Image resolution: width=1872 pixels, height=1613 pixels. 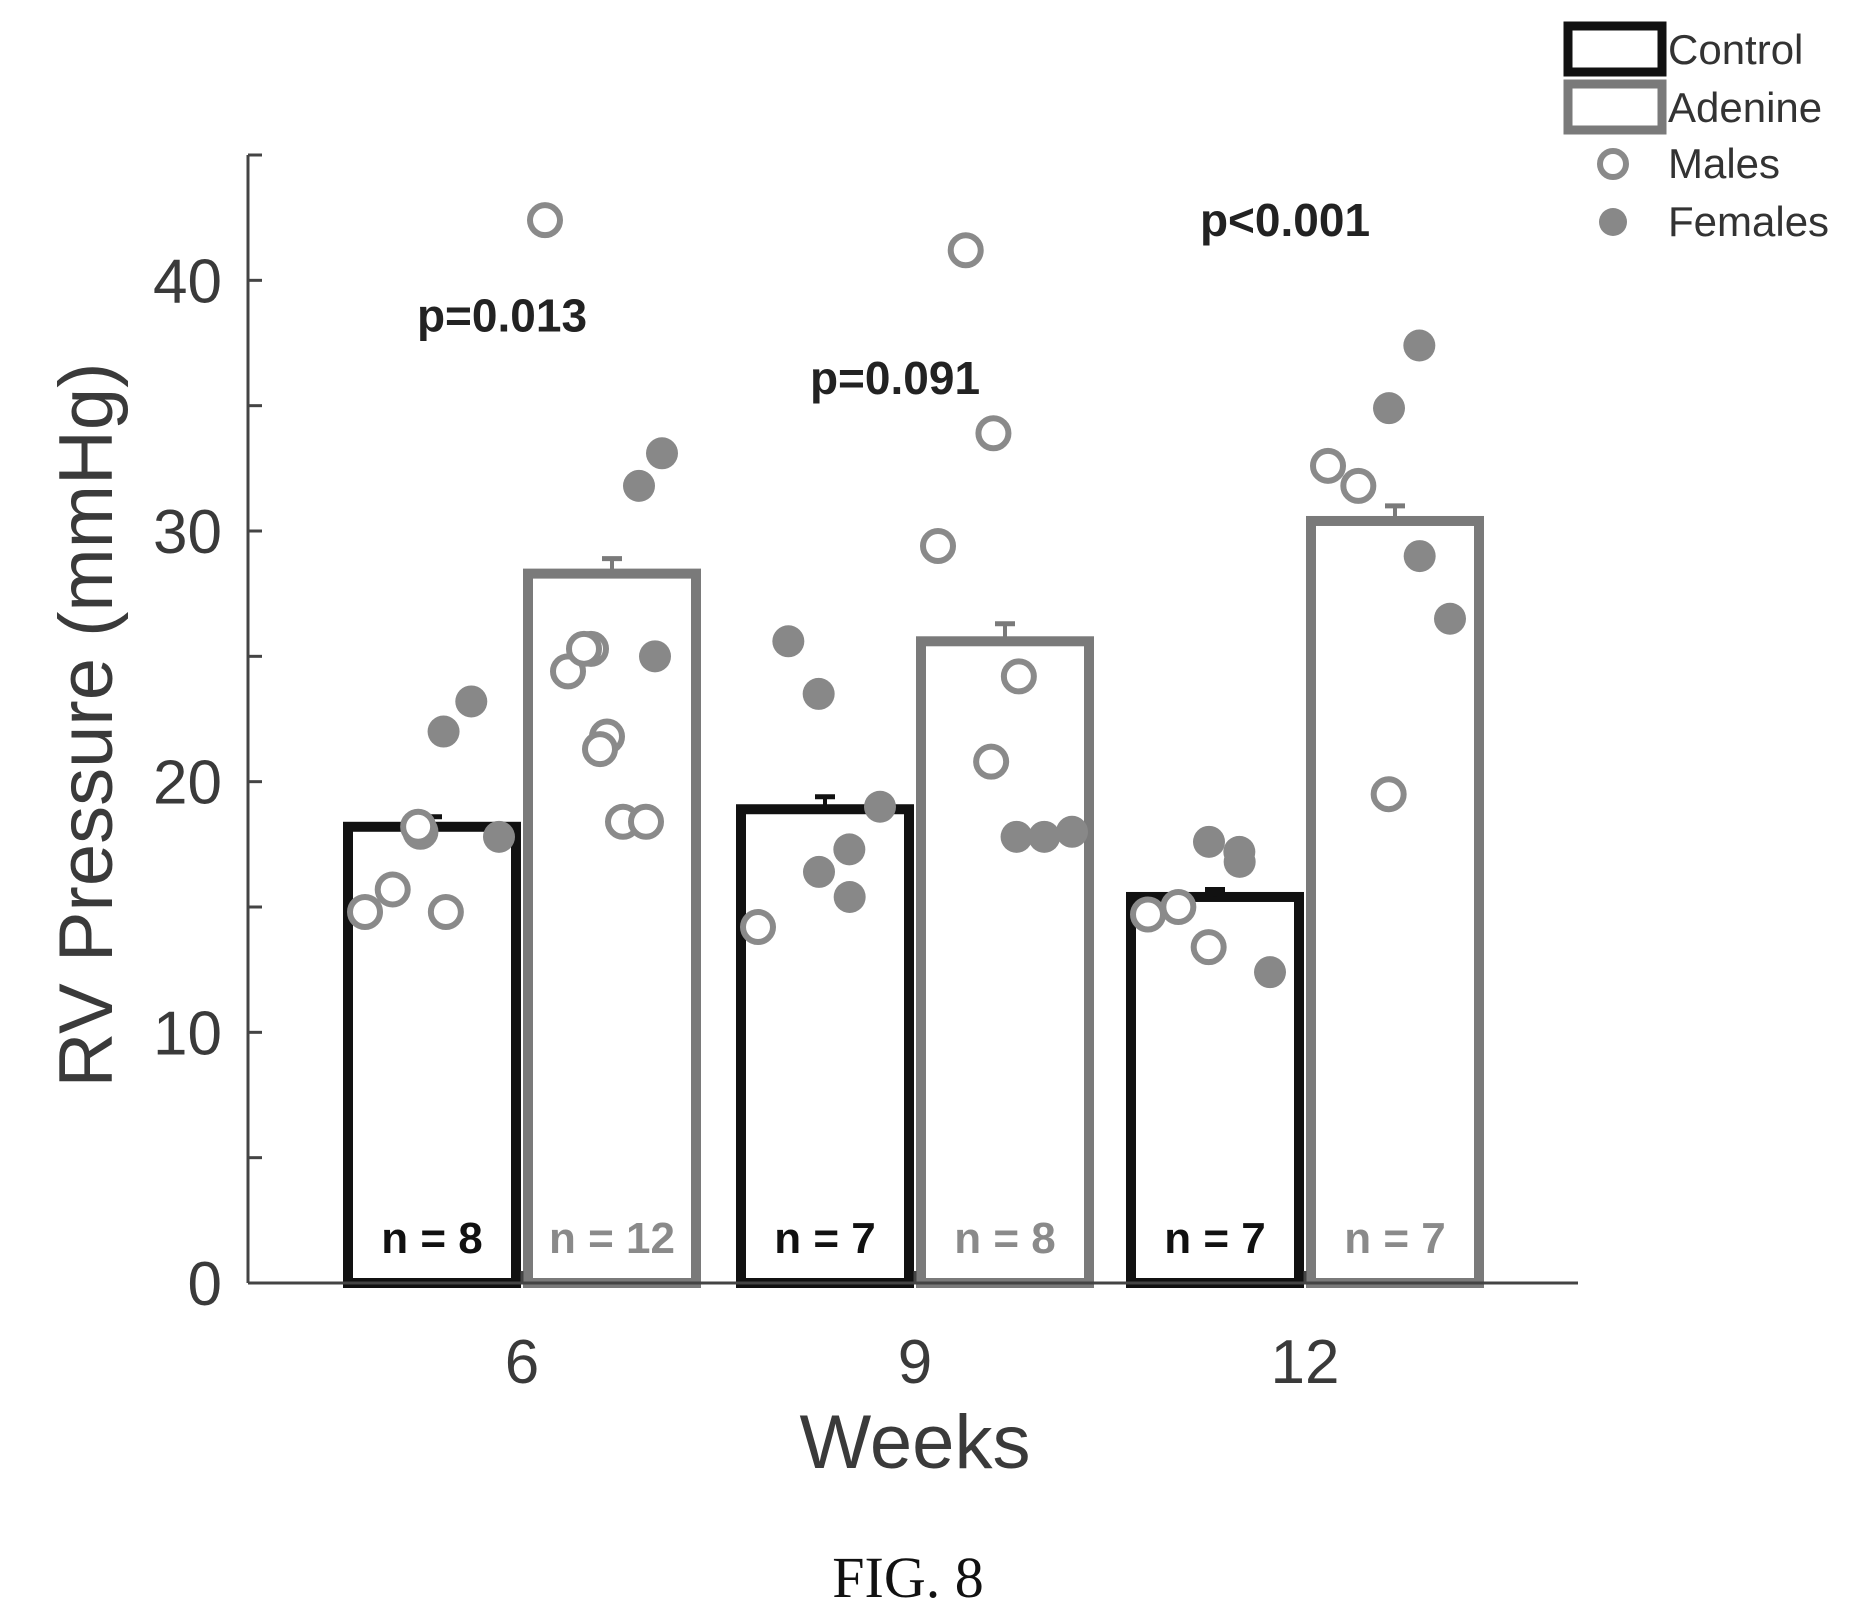 I want to click on y-tick-label-40: 40, so click(x=187, y=281).